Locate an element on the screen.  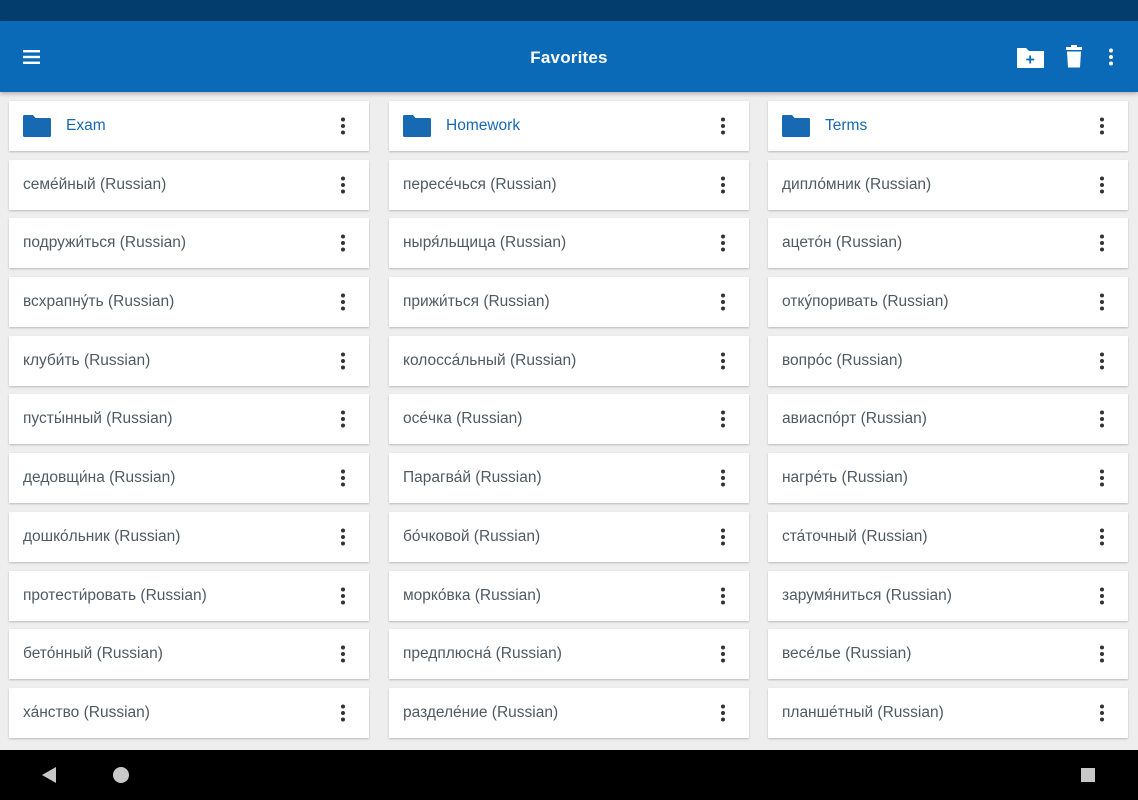
folder-name: Homework is located at coordinates (483, 125).